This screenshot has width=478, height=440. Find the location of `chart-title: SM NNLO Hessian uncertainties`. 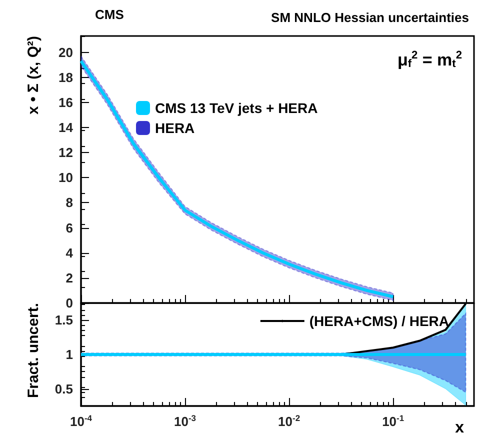

chart-title: SM NNLO Hessian uncertainties is located at coordinates (370, 17).